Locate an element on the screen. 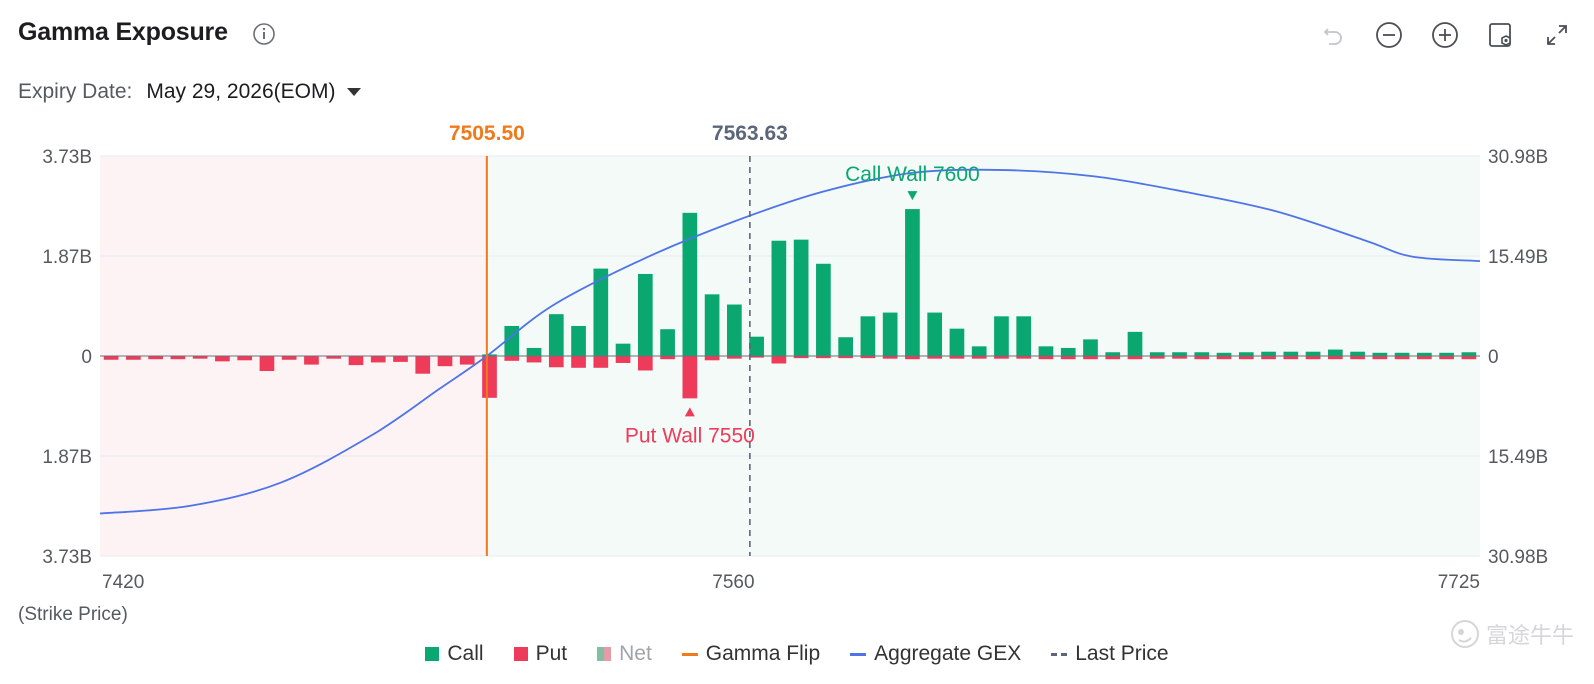 The image size is (1594, 684). left-axis-tick-label: 0 is located at coordinates (86, 357).